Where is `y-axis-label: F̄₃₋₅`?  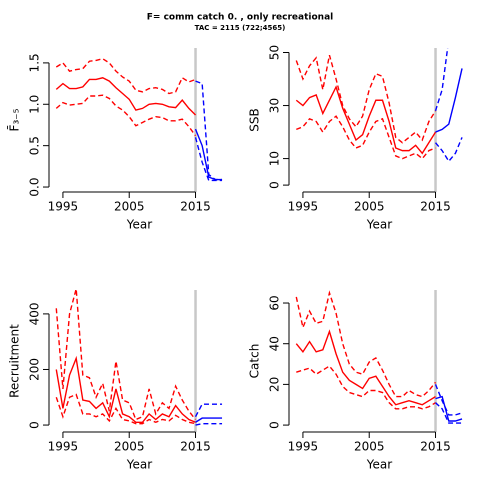 y-axis-label: F̄₃₋₅ is located at coordinates (14, 119).